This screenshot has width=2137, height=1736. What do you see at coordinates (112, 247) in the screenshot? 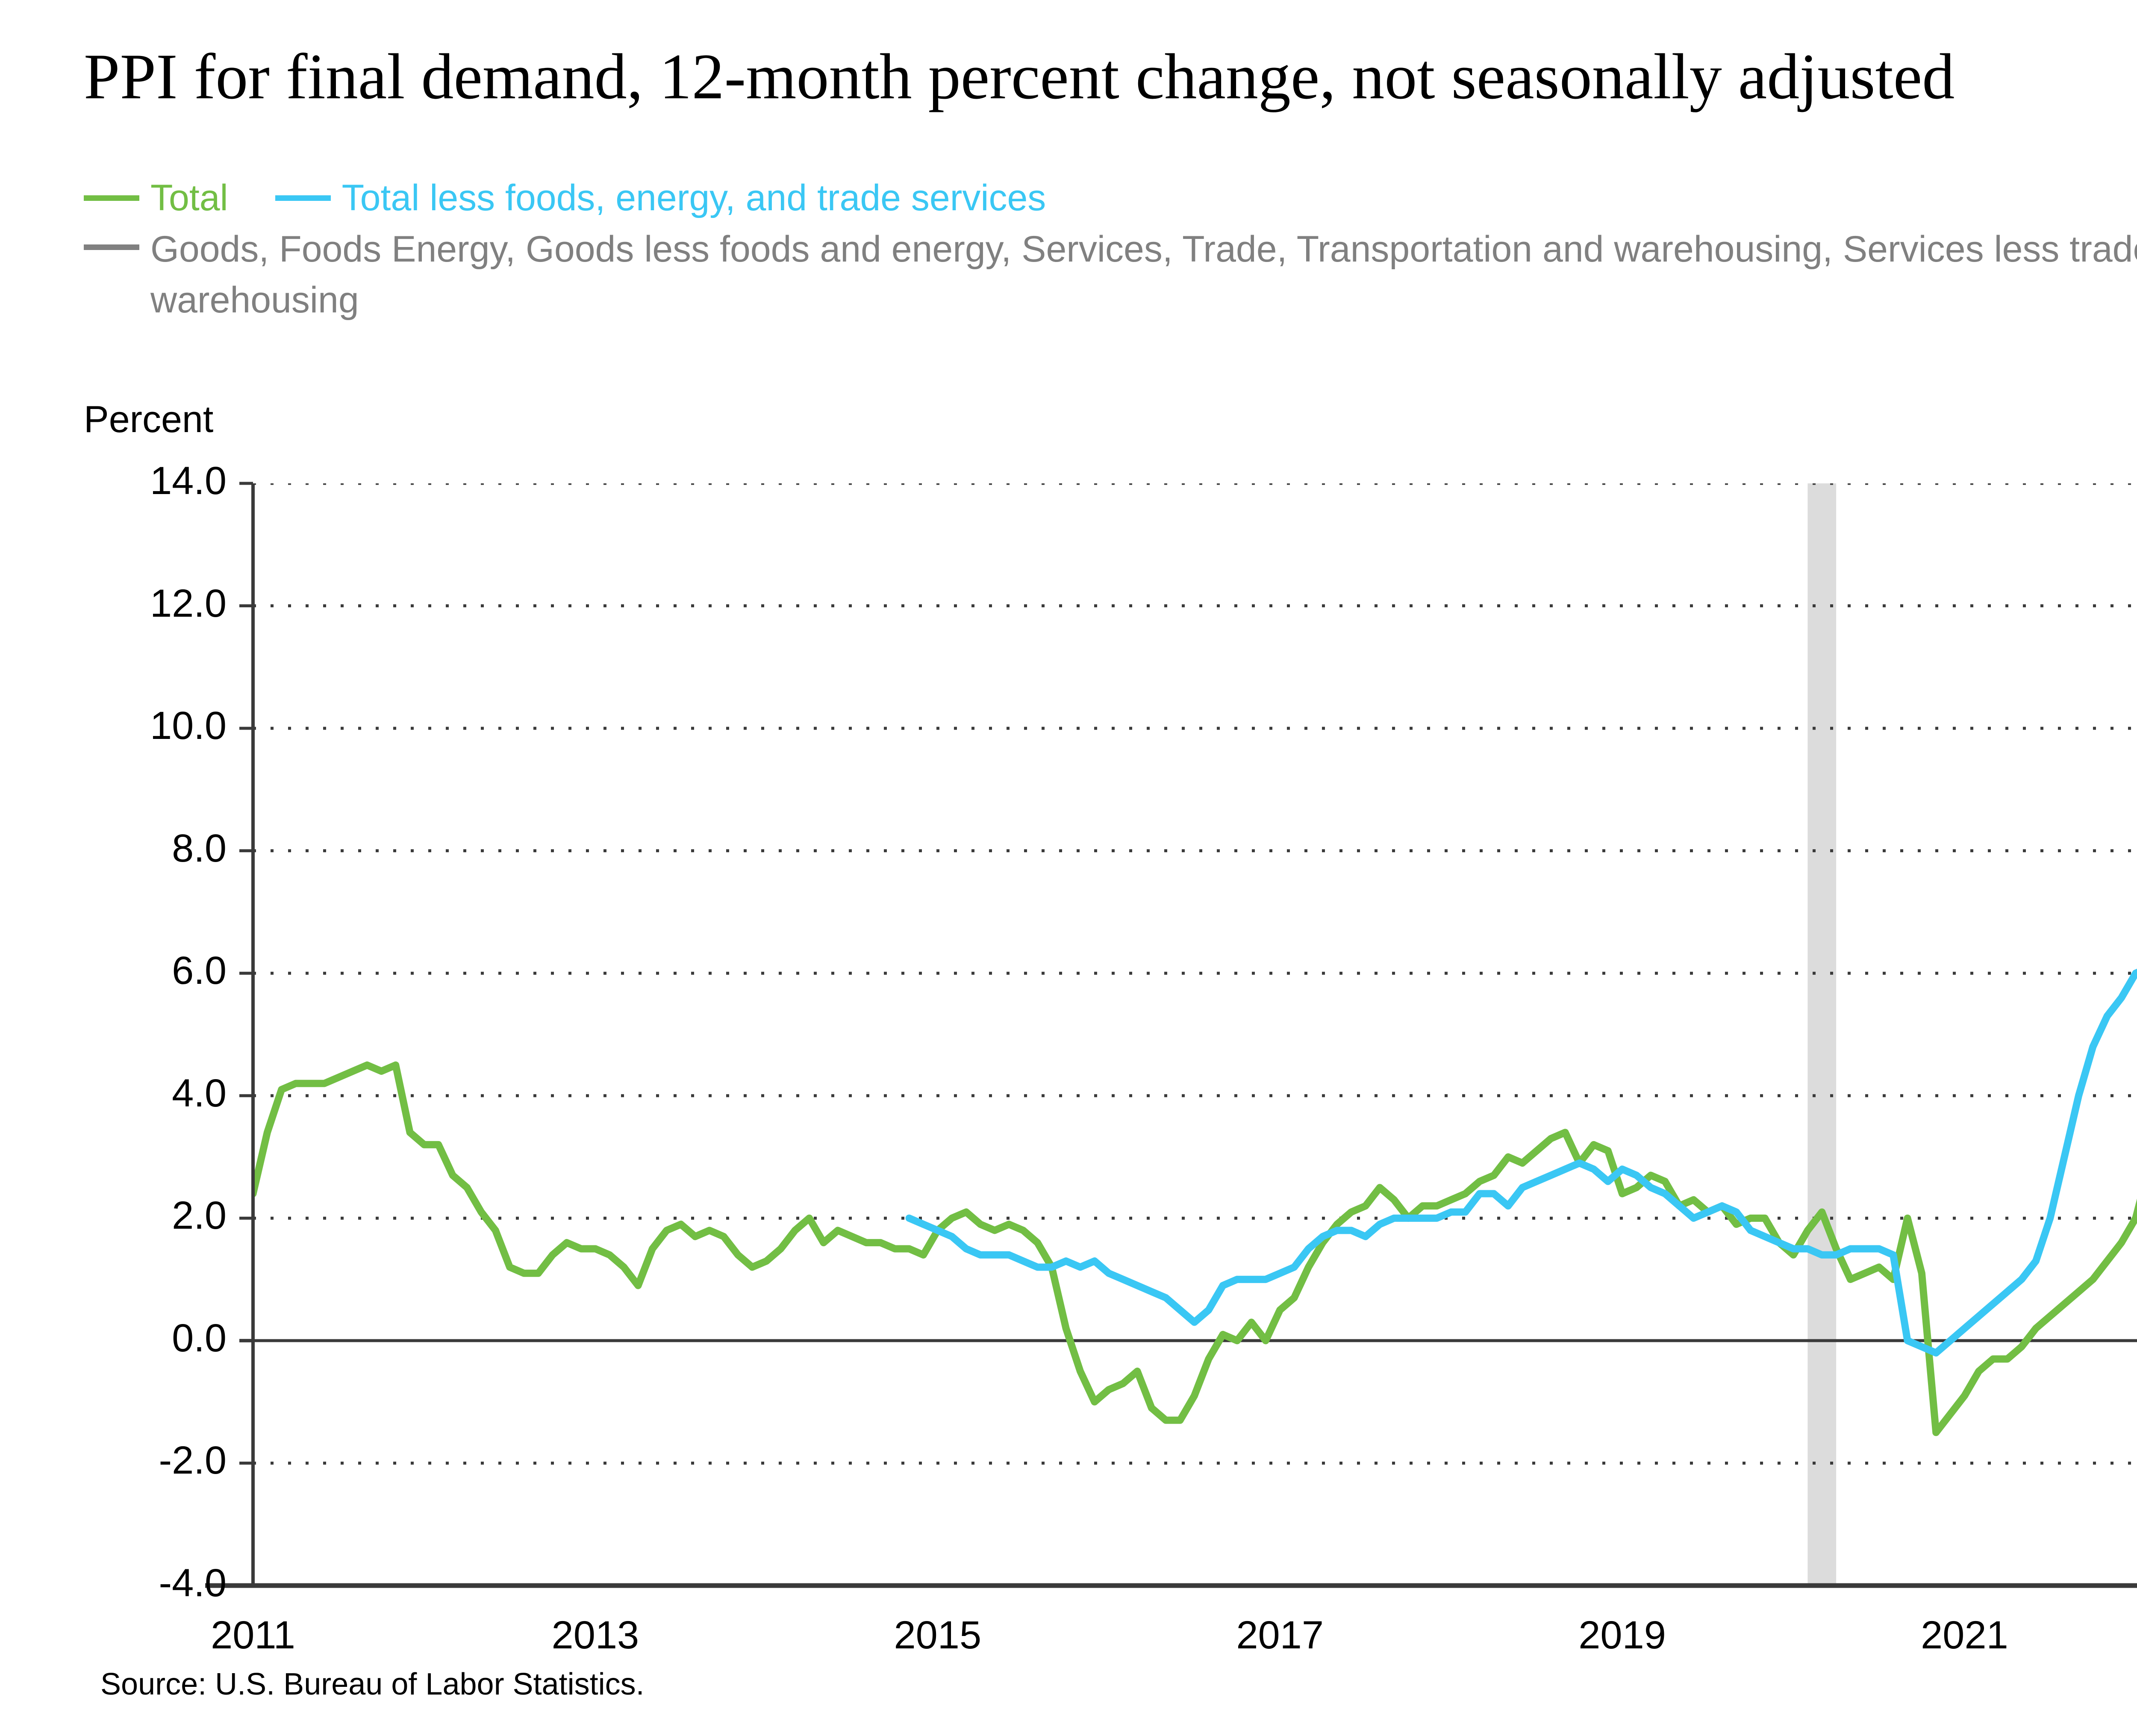
I see `legend-line-swatch-other-icon` at bounding box center [112, 247].